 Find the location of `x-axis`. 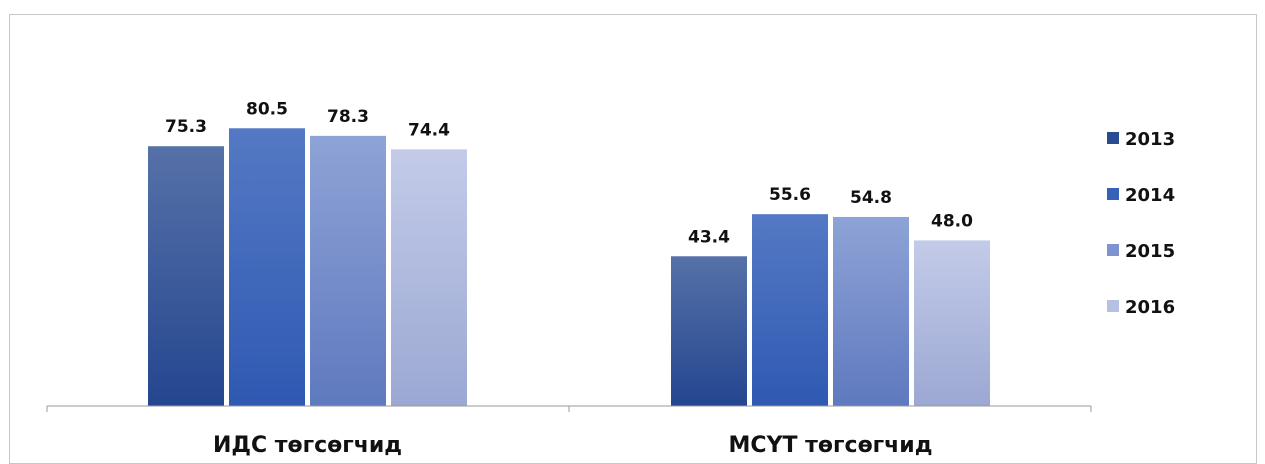

x-axis is located at coordinates (569, 408).